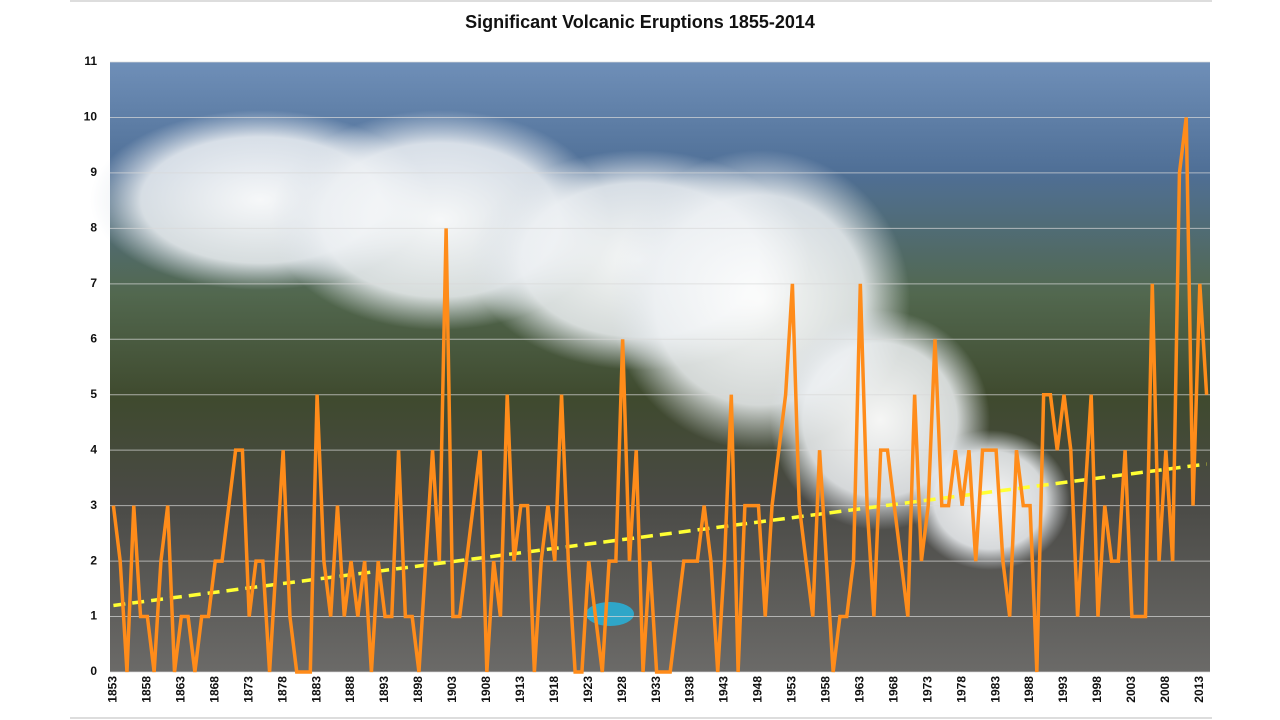 This screenshot has height=720, width=1280. Describe the element at coordinates (486, 689) in the screenshot. I see `x-tick-label: 1908` at that location.